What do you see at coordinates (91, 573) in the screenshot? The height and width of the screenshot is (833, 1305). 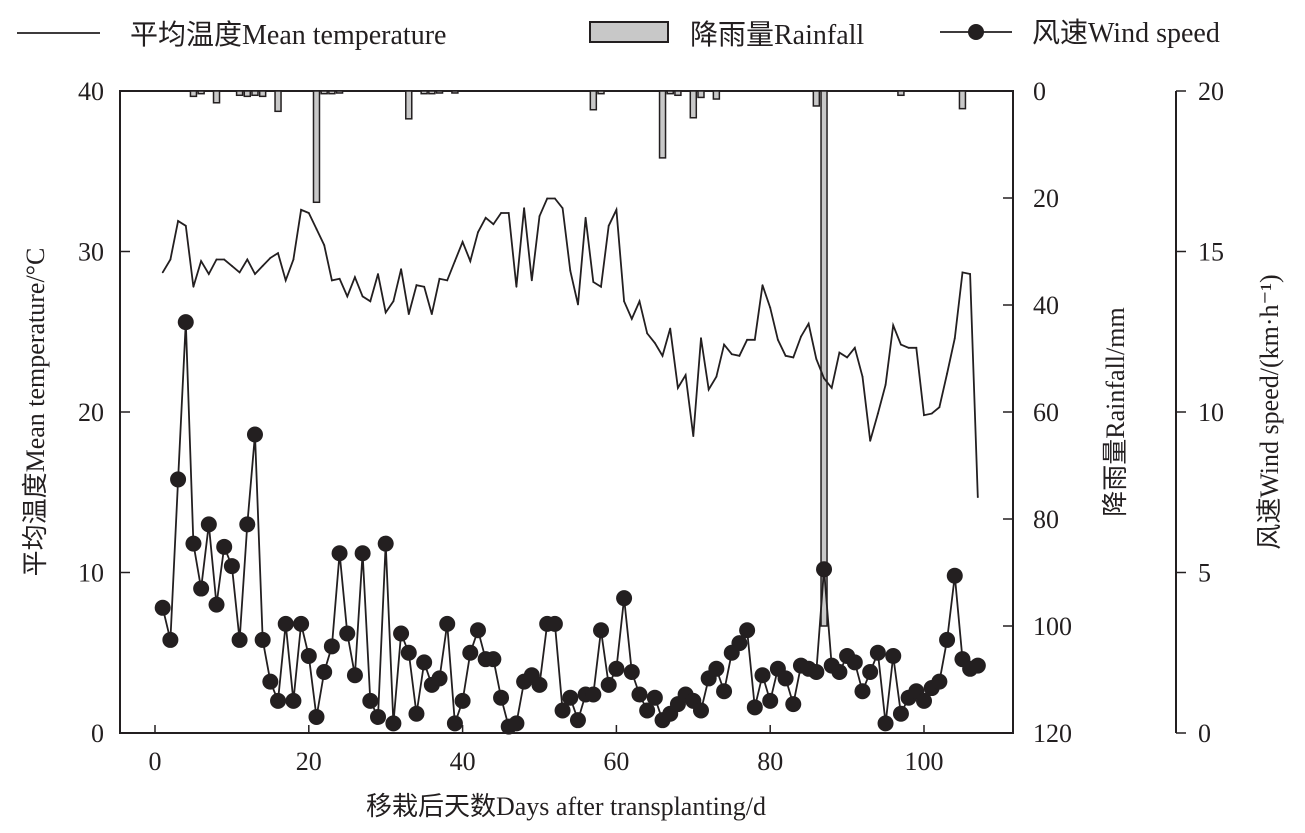 I see `y-left-tick-label: 10` at bounding box center [91, 573].